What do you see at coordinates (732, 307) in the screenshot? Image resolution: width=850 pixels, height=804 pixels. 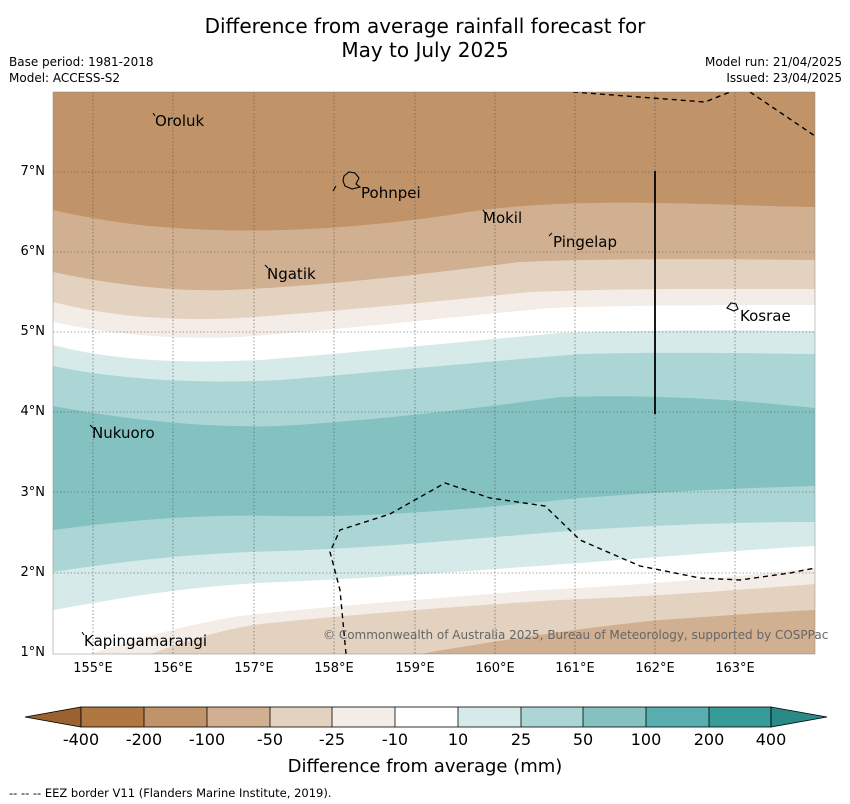 I see `kosrae-outline` at bounding box center [732, 307].